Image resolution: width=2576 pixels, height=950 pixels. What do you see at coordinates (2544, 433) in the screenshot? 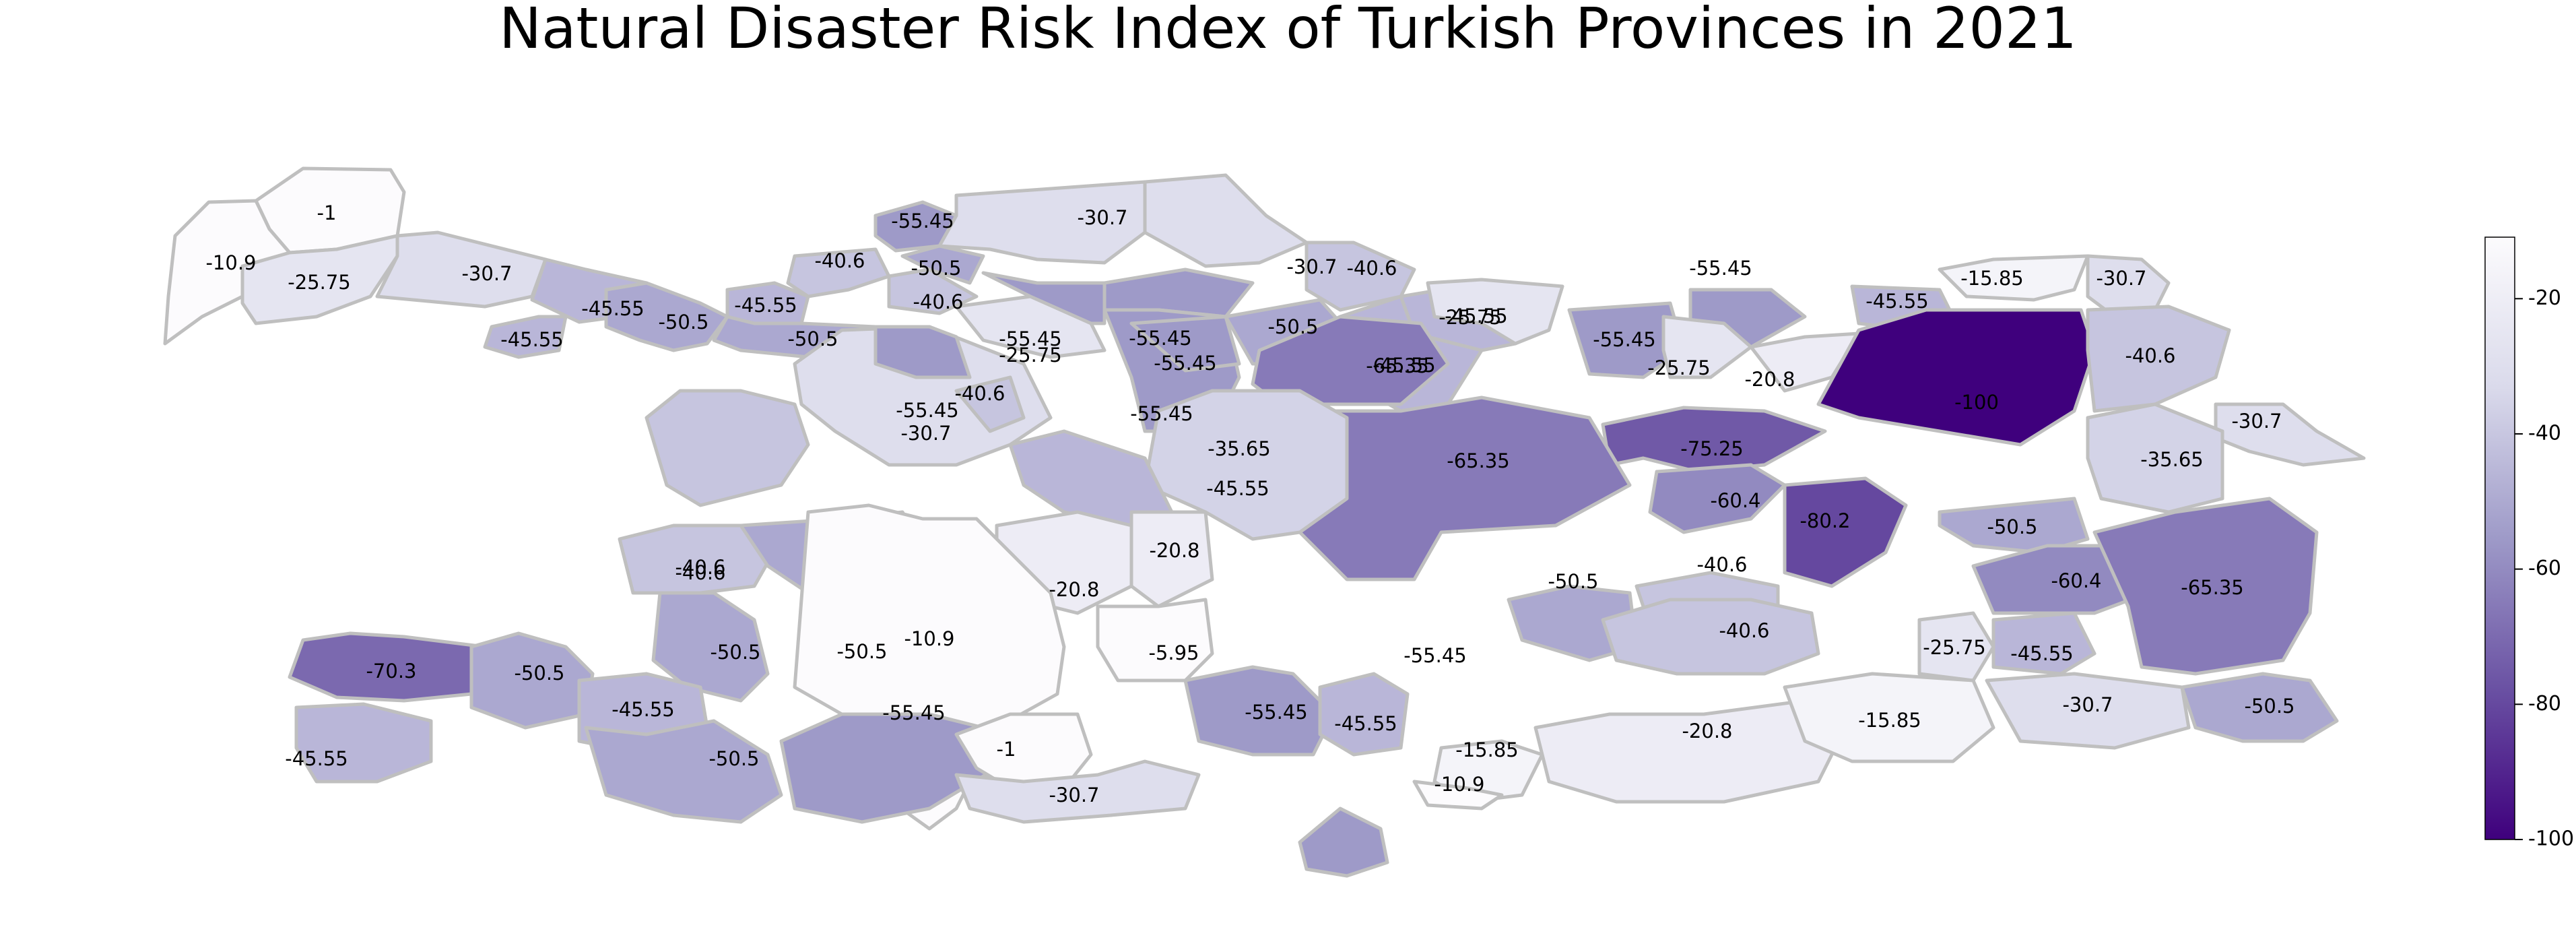
I see `colorbar-tick-label: -40` at bounding box center [2544, 433].